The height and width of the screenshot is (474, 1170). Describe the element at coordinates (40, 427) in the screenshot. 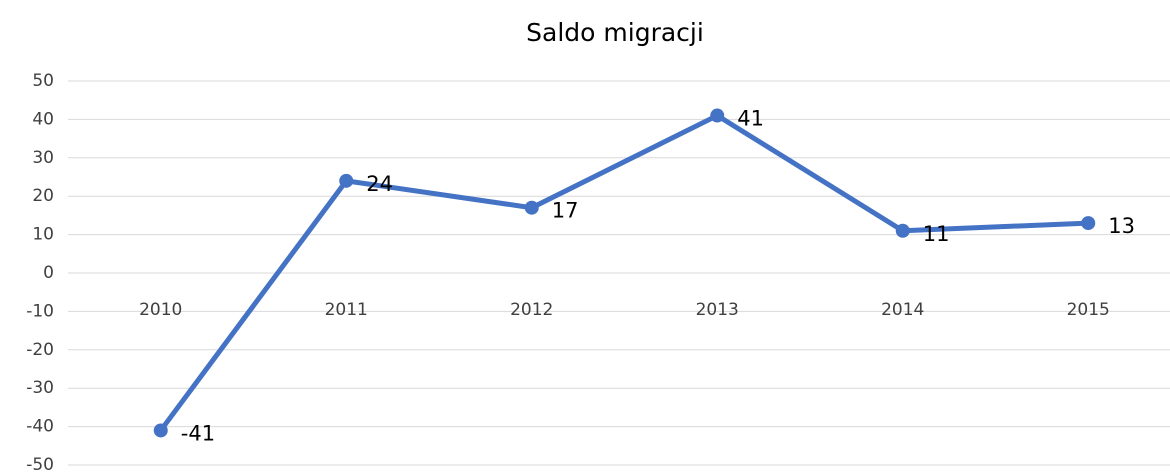

I see `y-tick-label: -40` at that location.